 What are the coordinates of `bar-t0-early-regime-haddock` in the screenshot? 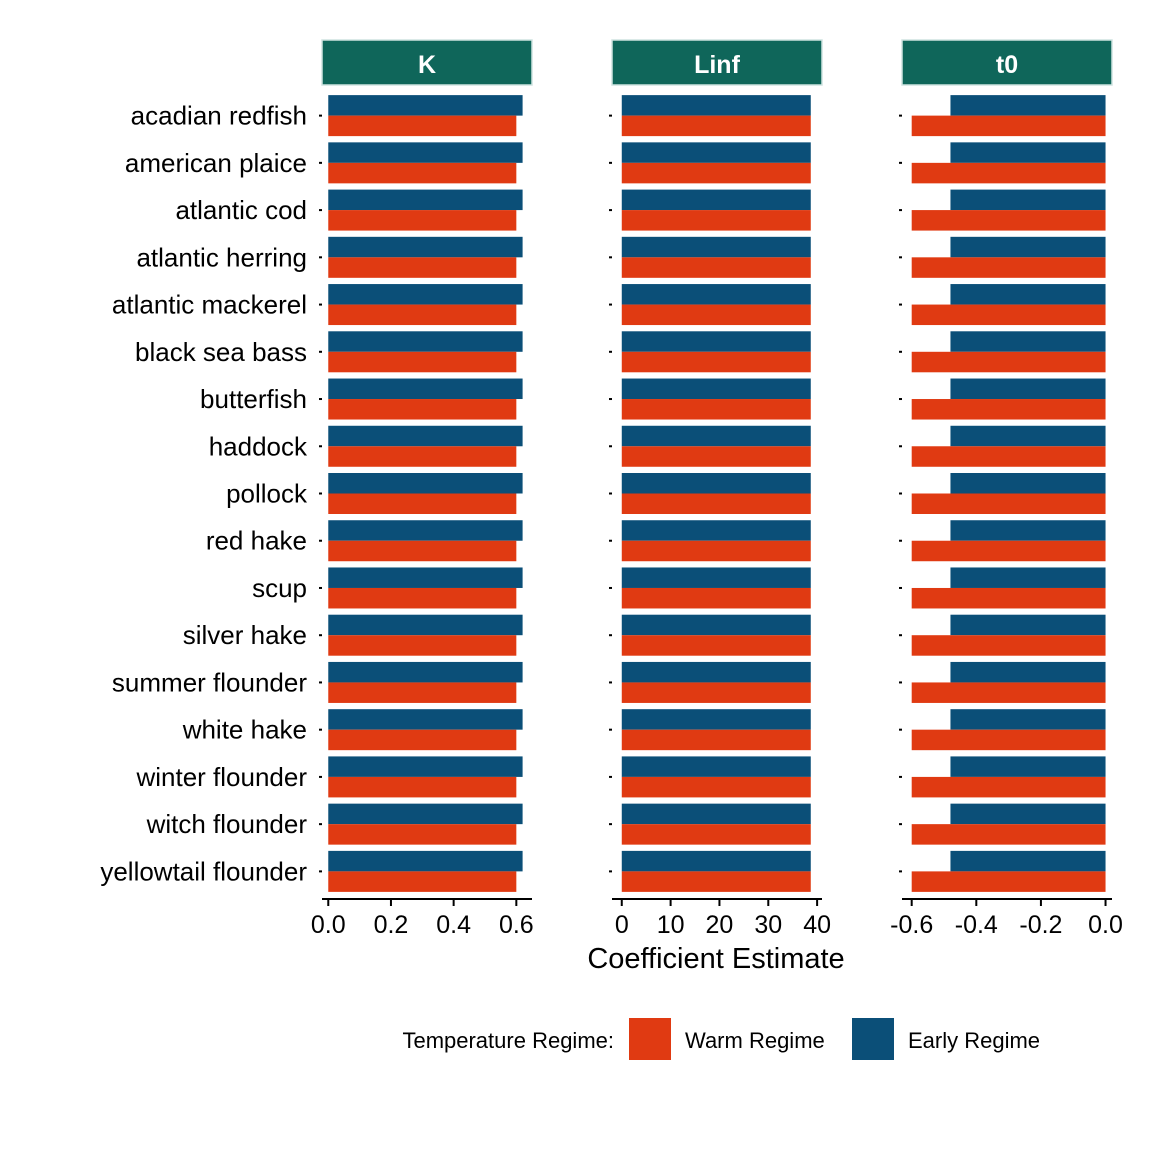 It's located at (1028, 436).